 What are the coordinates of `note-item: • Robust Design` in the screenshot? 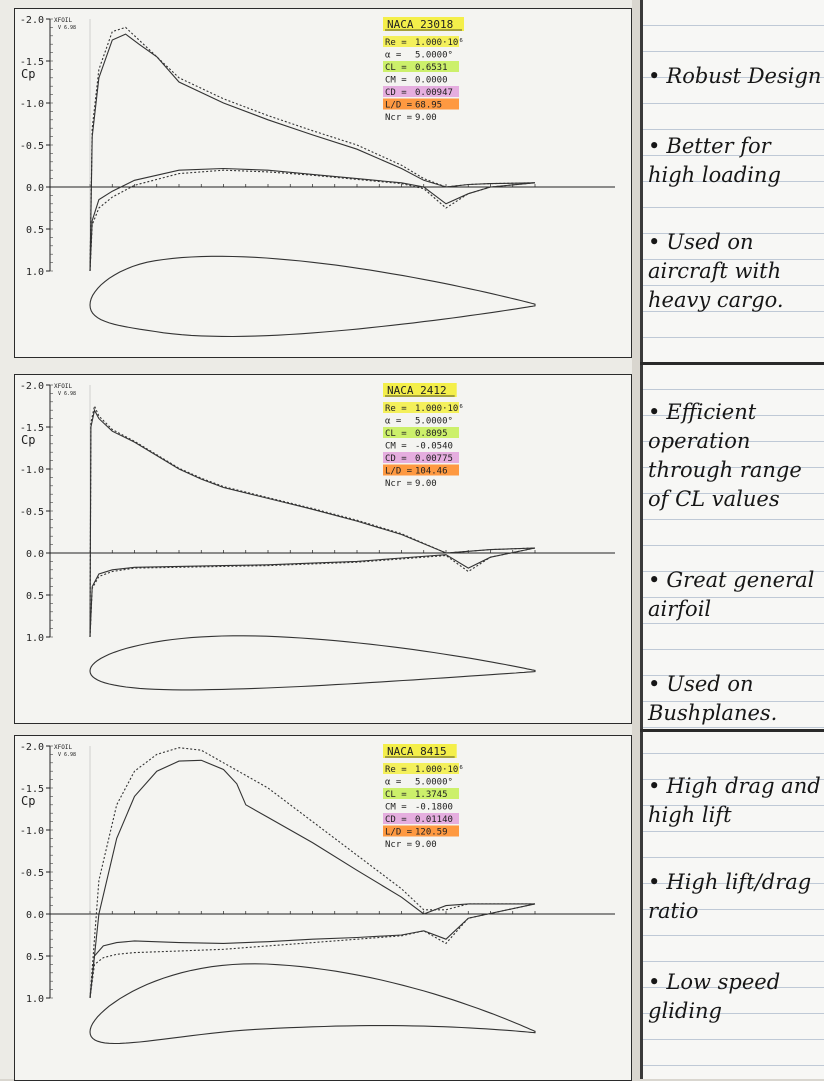 It's located at (735, 76).